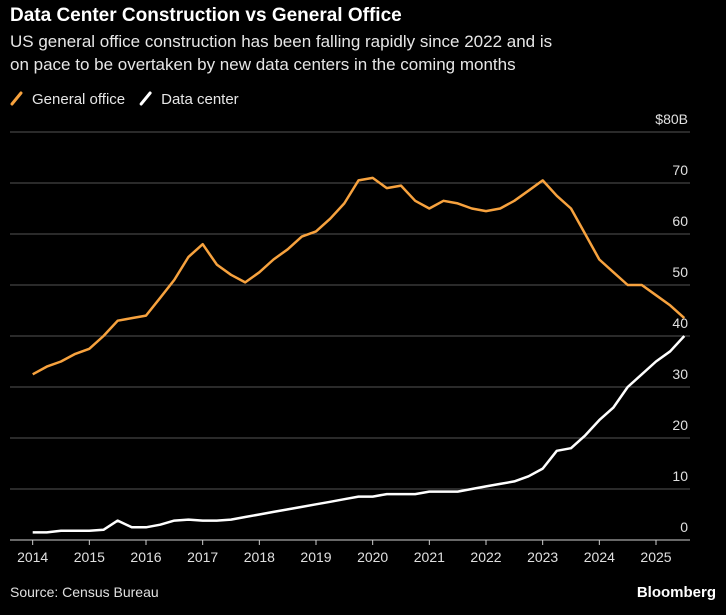  Describe the element at coordinates (599, 557) in the screenshot. I see `x-tick-label: 2024` at that location.